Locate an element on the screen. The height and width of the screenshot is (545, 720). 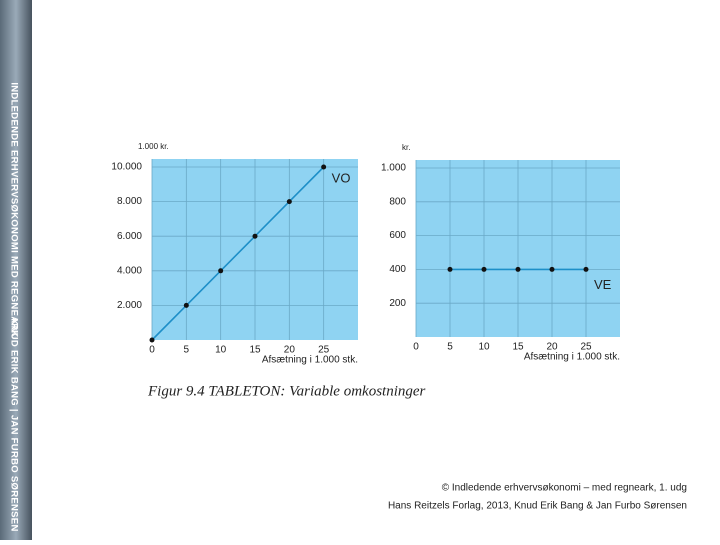
sidebar-title: INDLEDENDE ERHVERVSØKONOMI MED REGNEARK is located at coordinates (13, 209).